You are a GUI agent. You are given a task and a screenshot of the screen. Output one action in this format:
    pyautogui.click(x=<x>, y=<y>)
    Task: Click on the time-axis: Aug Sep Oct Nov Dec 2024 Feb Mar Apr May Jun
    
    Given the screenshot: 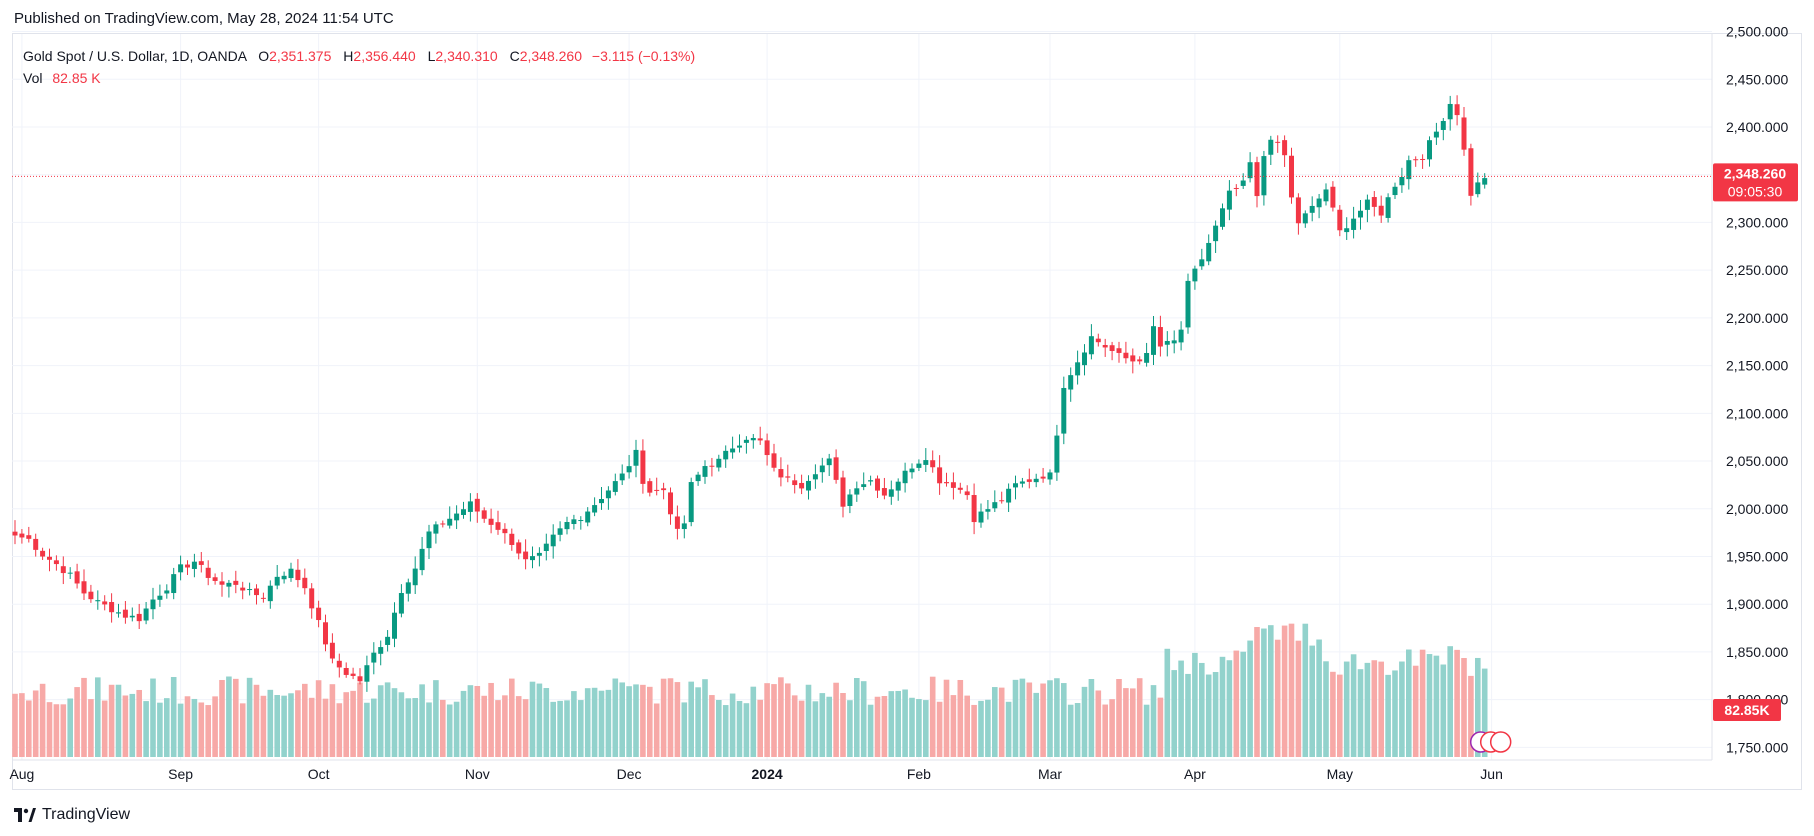 What is the action you would take?
    pyautogui.click(x=755, y=774)
    